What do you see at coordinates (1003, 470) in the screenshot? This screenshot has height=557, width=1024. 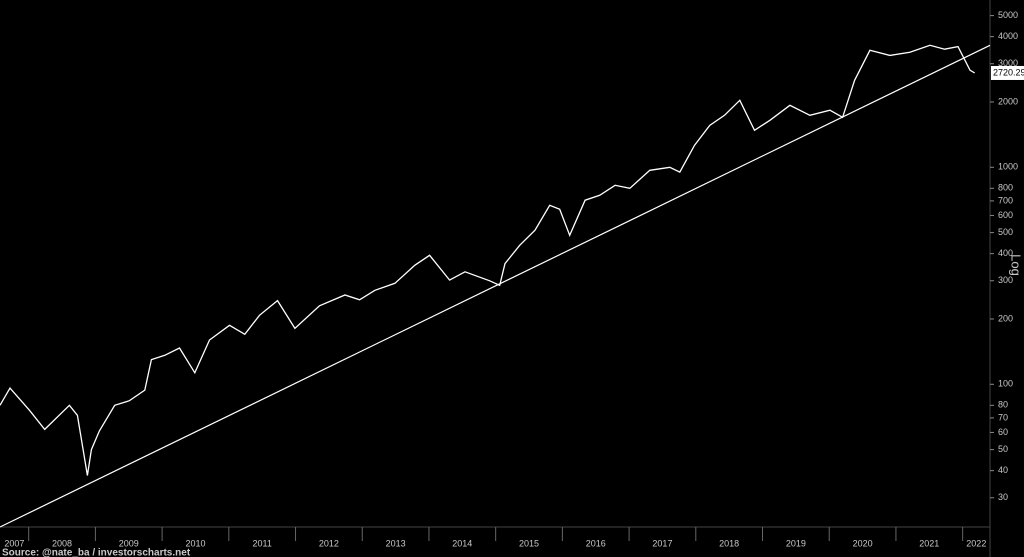 I see `y-tick-label: 40` at bounding box center [1003, 470].